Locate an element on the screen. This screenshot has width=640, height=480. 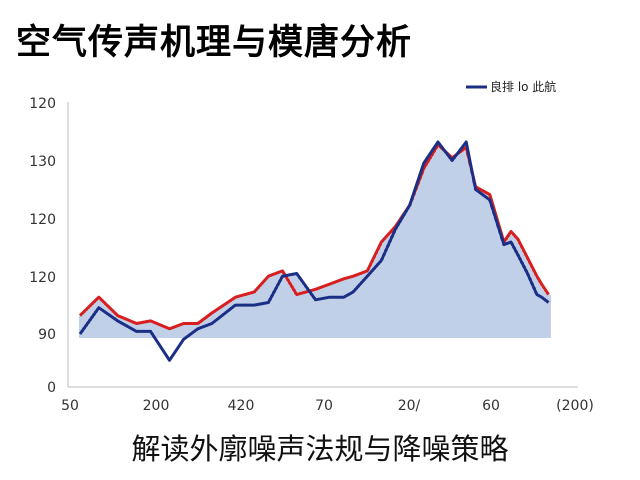
x-tick-label: 420 is located at coordinates (241, 406).